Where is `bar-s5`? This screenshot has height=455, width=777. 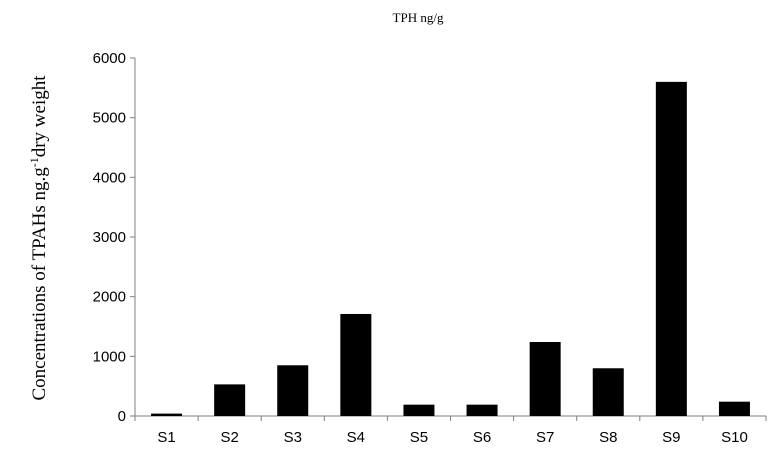 bar-s5 is located at coordinates (419, 410).